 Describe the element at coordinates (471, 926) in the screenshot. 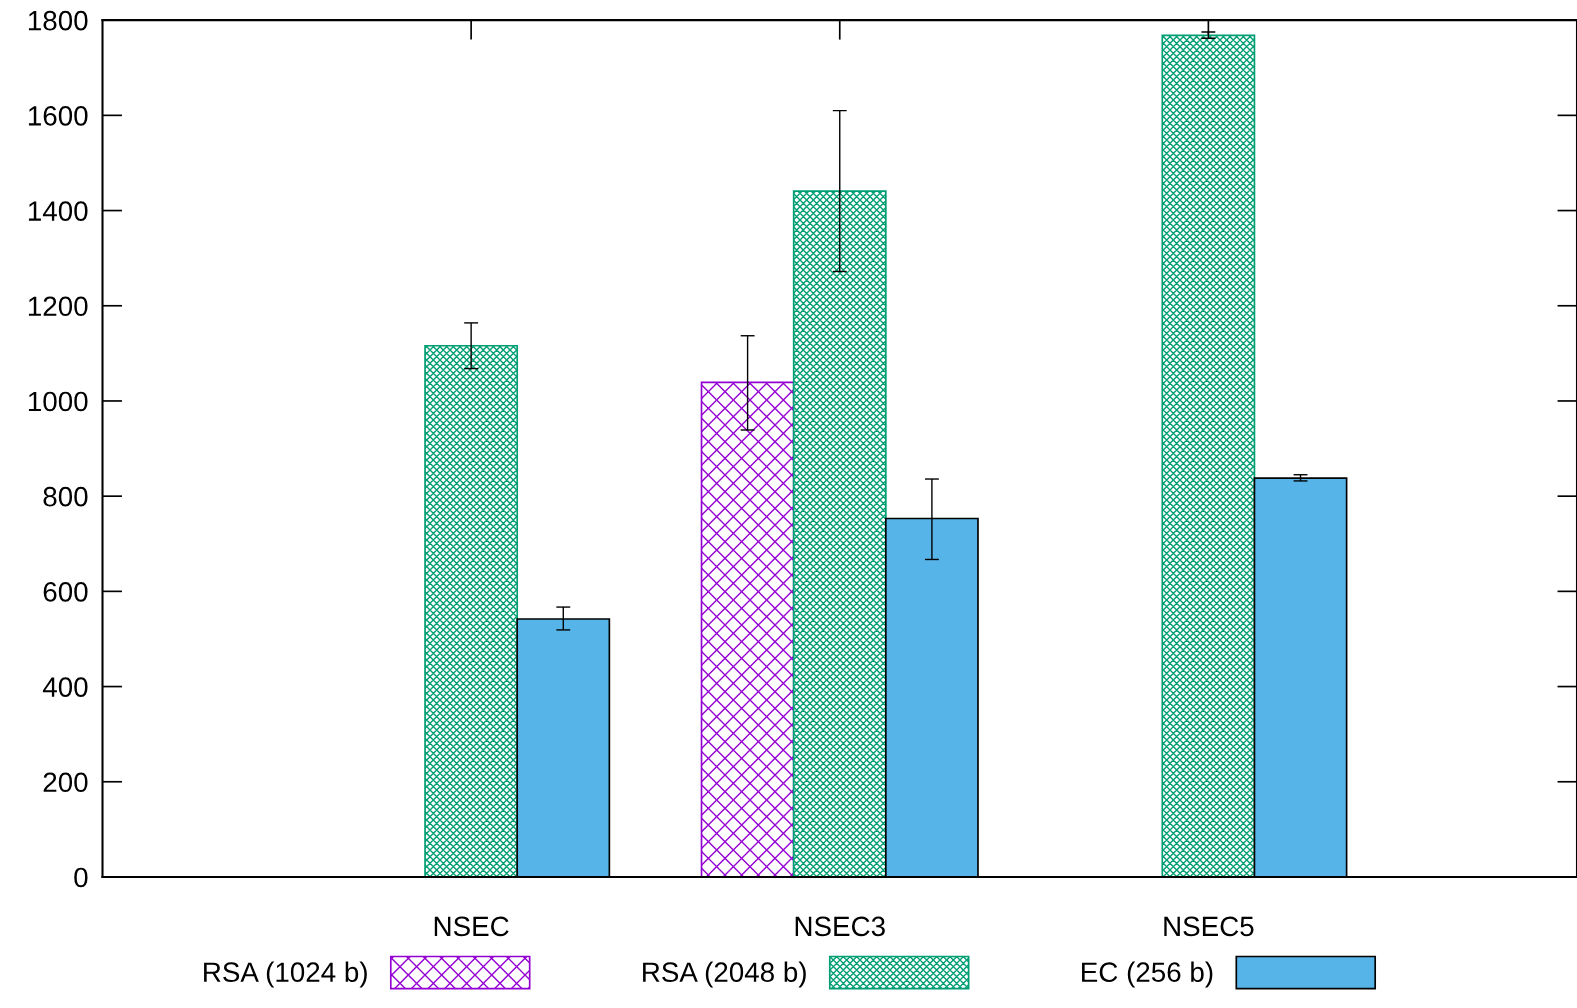

I see `x-tick-label: NSEC` at that location.